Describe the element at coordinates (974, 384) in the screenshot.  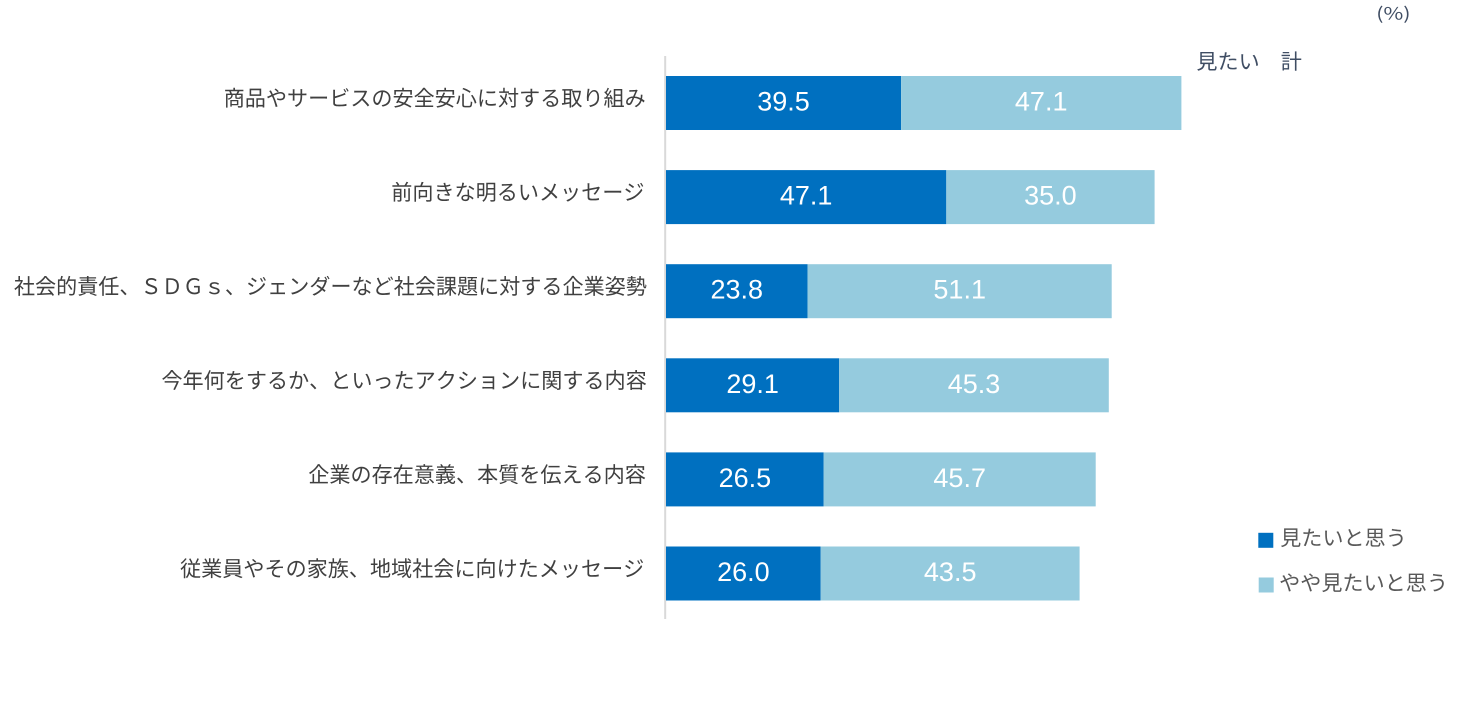
I see `svg-text: 45.3` at that location.